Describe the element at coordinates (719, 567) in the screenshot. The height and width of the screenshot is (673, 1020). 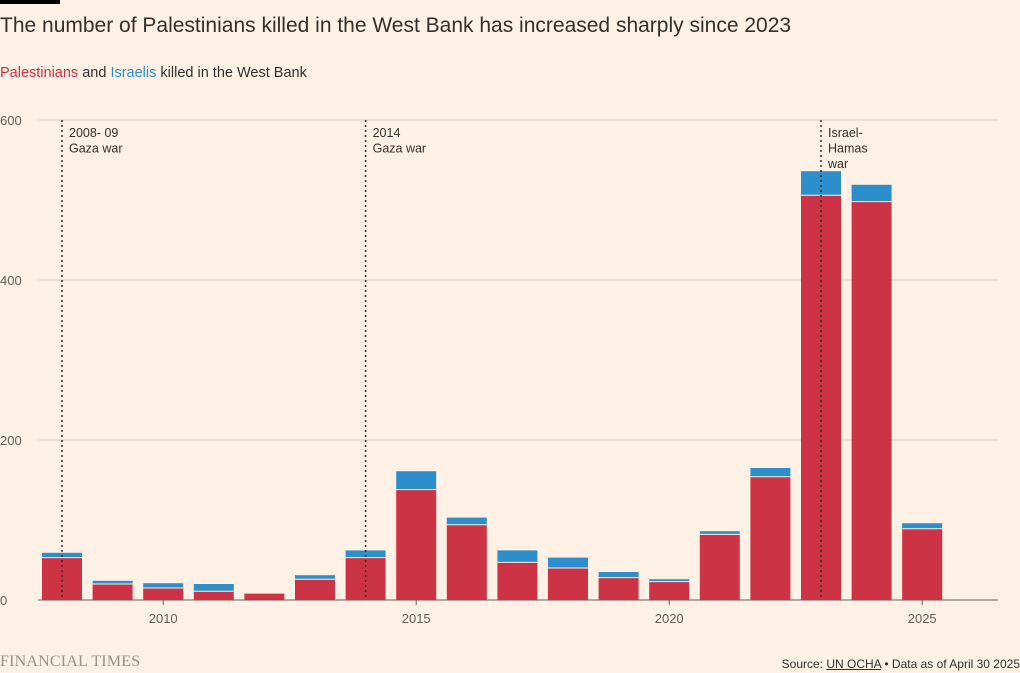
I see `bar-palestinians-2021` at that location.